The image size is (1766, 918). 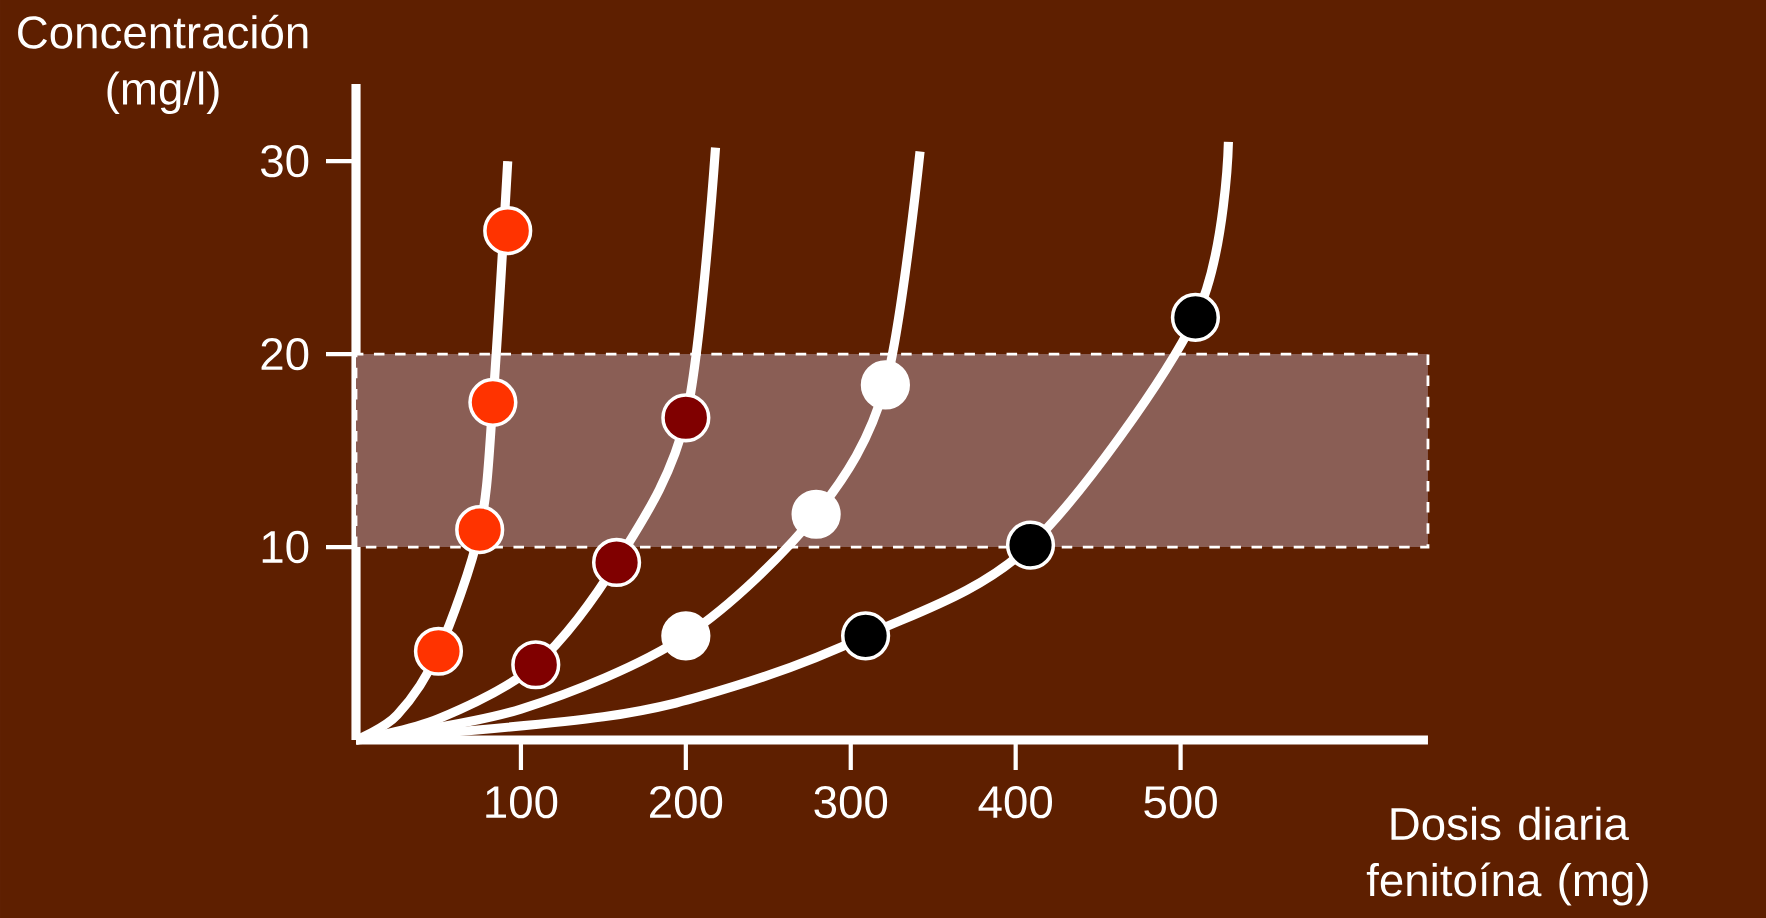 What do you see at coordinates (686, 802) in the screenshot?
I see `x-tick-label: 200` at bounding box center [686, 802].